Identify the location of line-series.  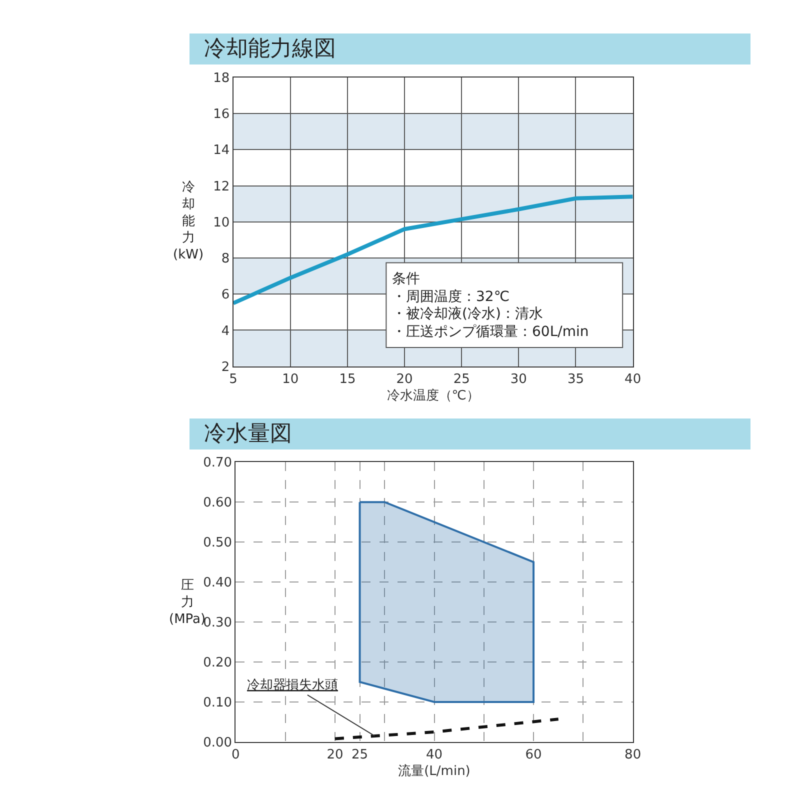
(433, 250).